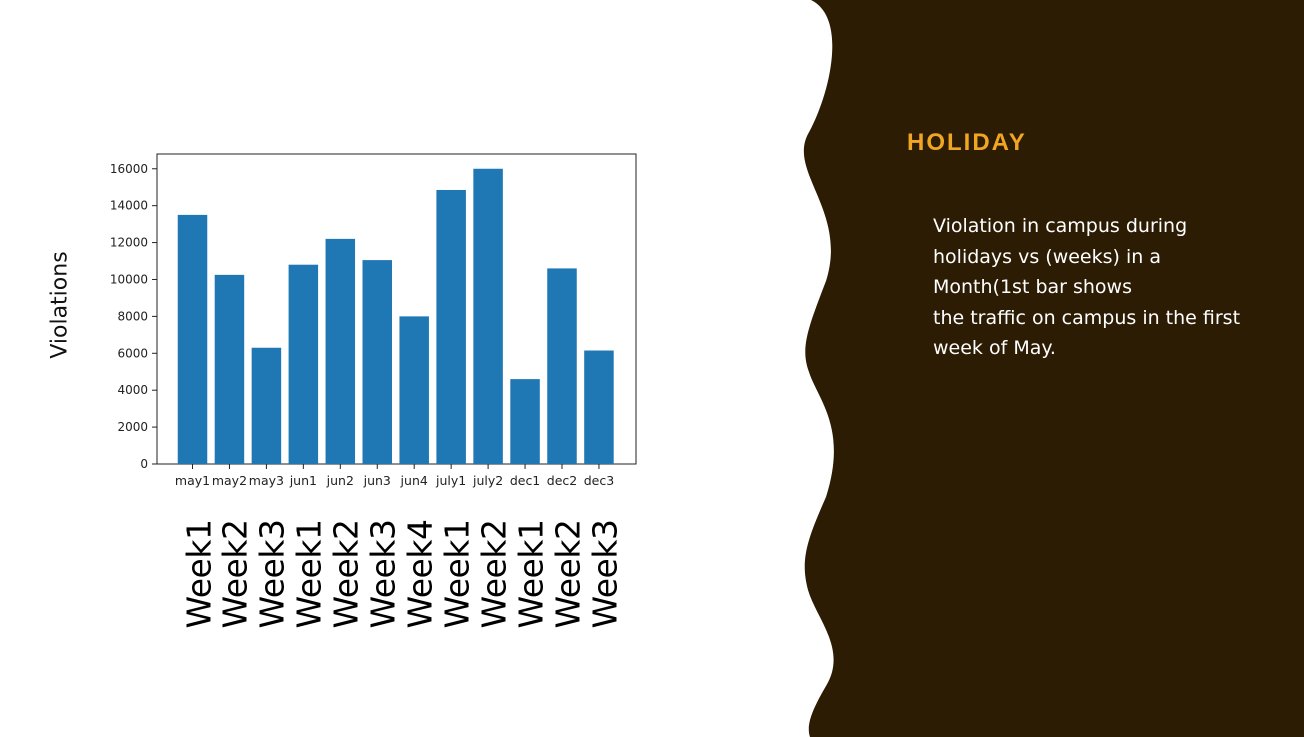 The height and width of the screenshot is (737, 1304). Describe the element at coordinates (1060, 226) in the screenshot. I see `panel-description-line: Violation in campus during` at that location.